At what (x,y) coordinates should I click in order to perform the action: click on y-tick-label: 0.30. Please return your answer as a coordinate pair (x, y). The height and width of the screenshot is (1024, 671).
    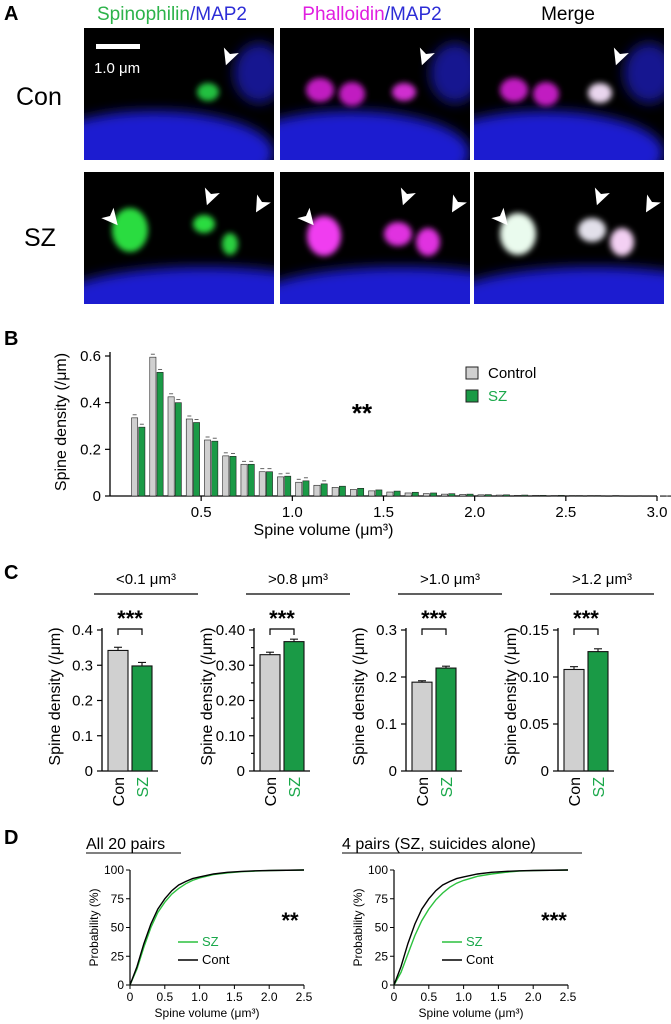
    Looking at the image, I should click on (230, 665).